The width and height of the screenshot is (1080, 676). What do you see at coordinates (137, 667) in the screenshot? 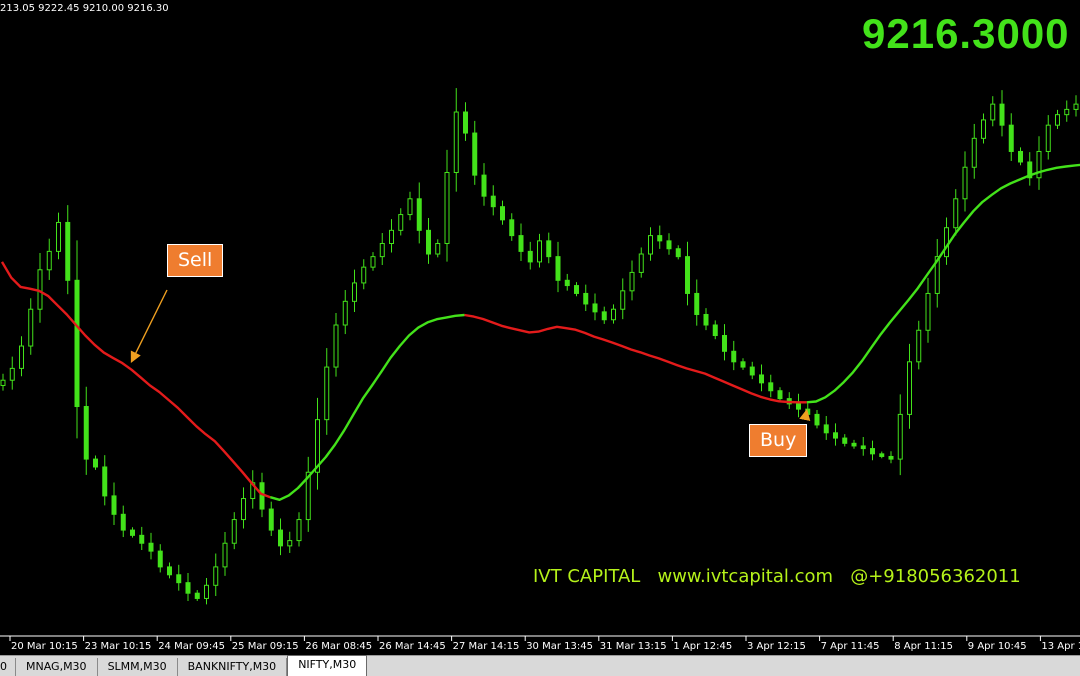
I see `tab-slmm: SLMM,M30` at bounding box center [137, 667].